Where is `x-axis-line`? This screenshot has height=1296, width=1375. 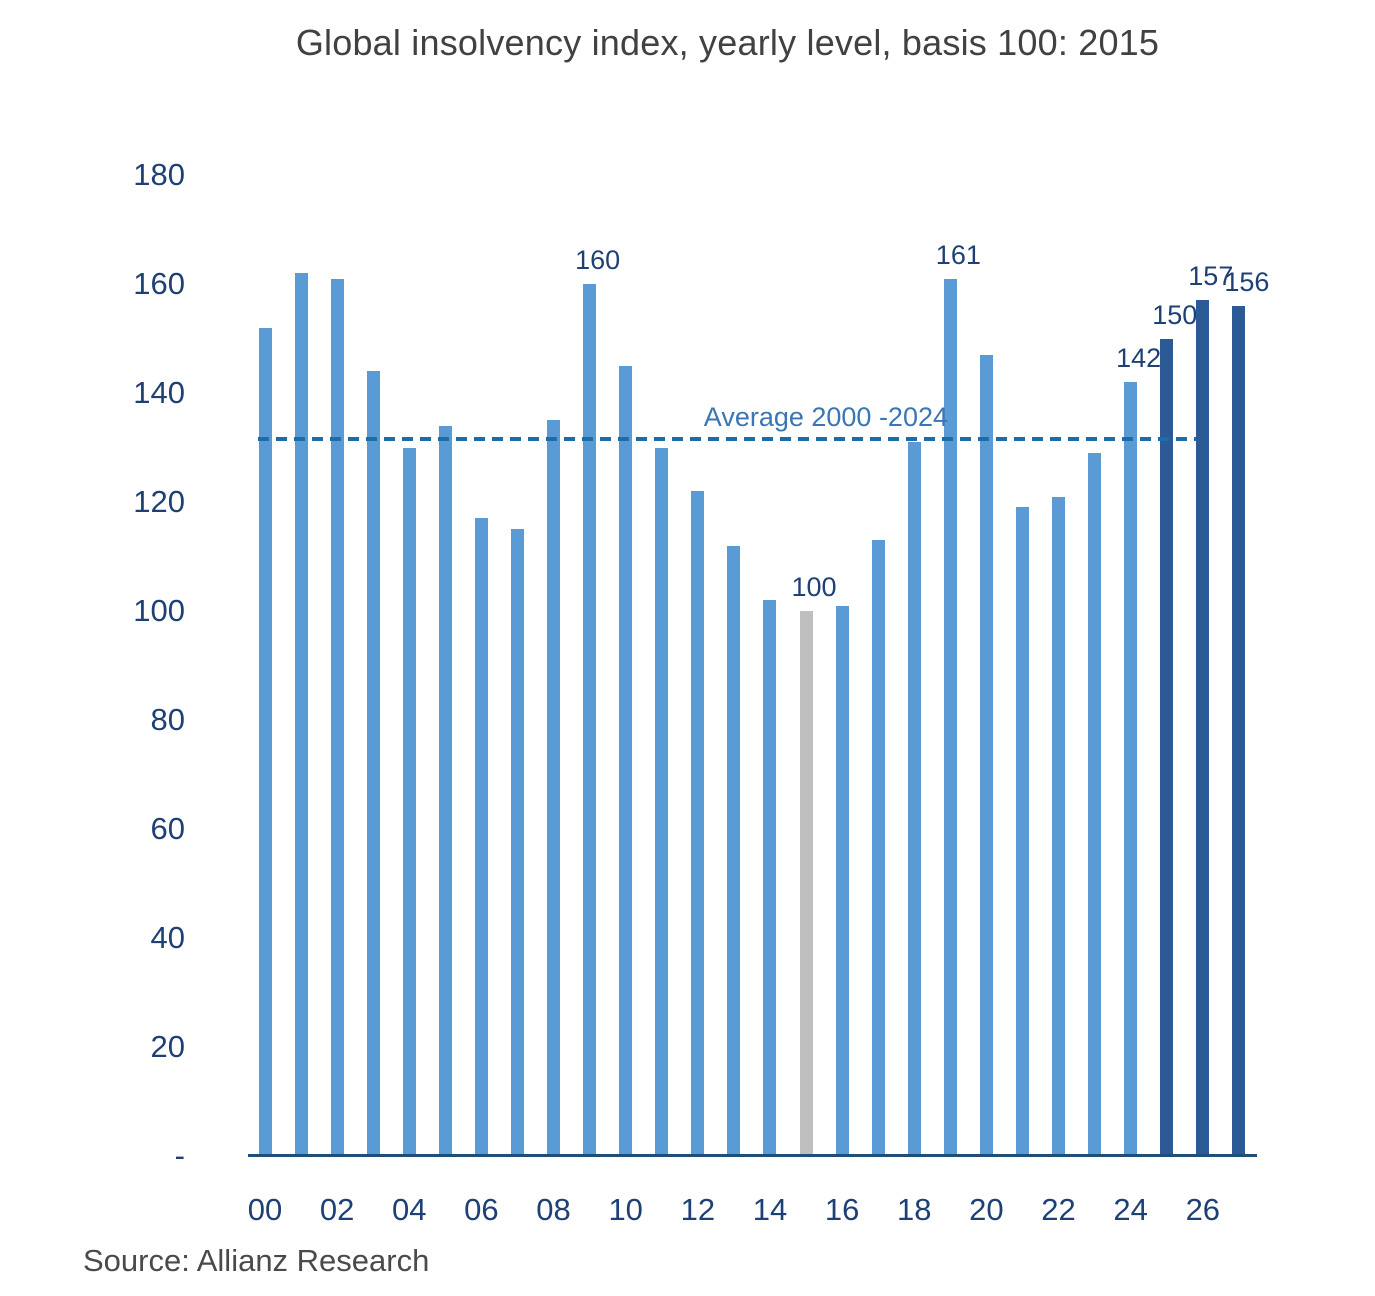 x-axis-line is located at coordinates (752, 1155).